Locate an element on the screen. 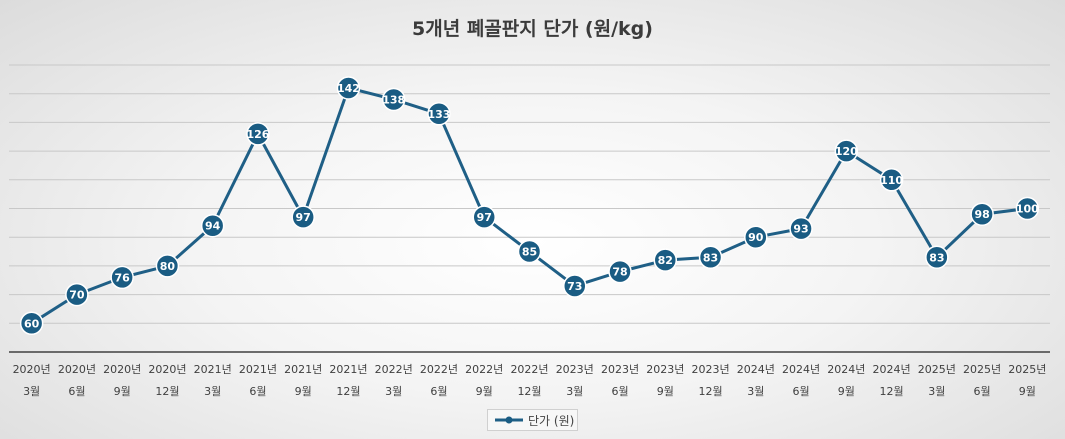 The width and height of the screenshot is (1065, 439). data-label: 94 is located at coordinates (213, 226).